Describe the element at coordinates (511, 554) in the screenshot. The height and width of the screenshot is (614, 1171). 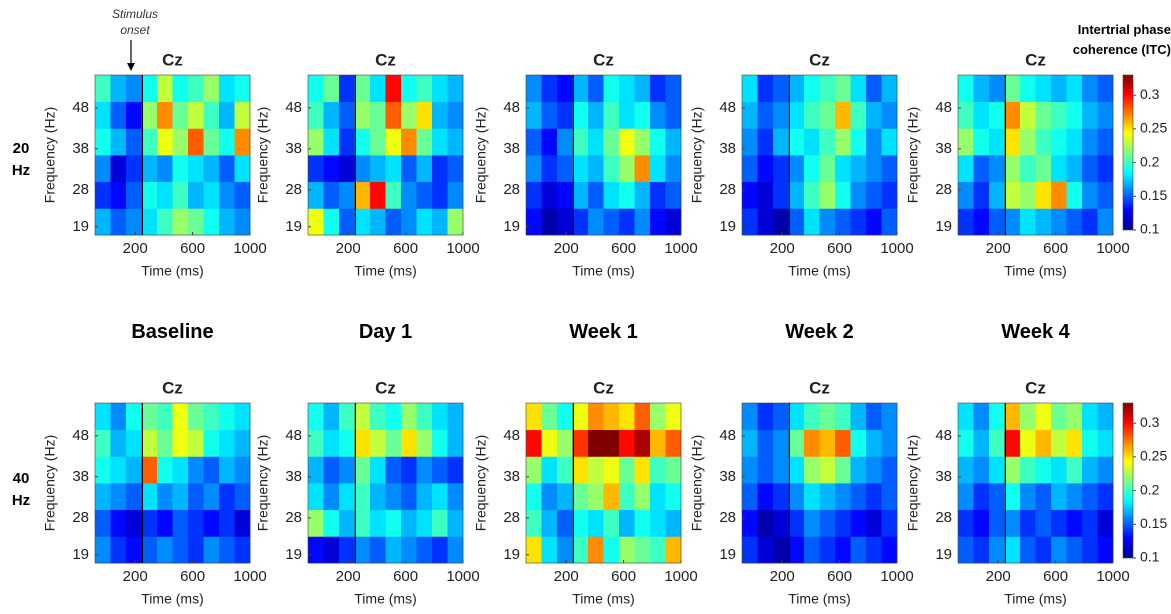
I see `y-tick-label: 19` at that location.